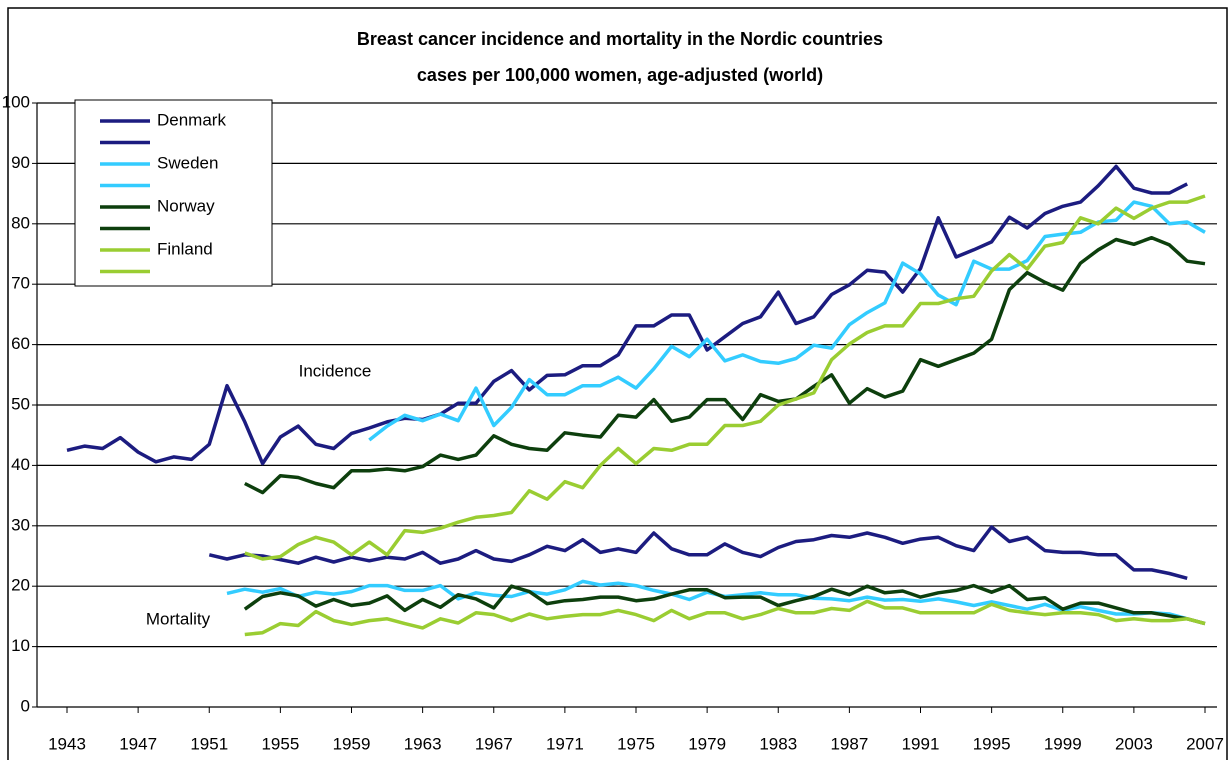 The width and height of the screenshot is (1230, 765). What do you see at coordinates (20, 645) in the screenshot?
I see `y-tick-label: 10` at bounding box center [20, 645].